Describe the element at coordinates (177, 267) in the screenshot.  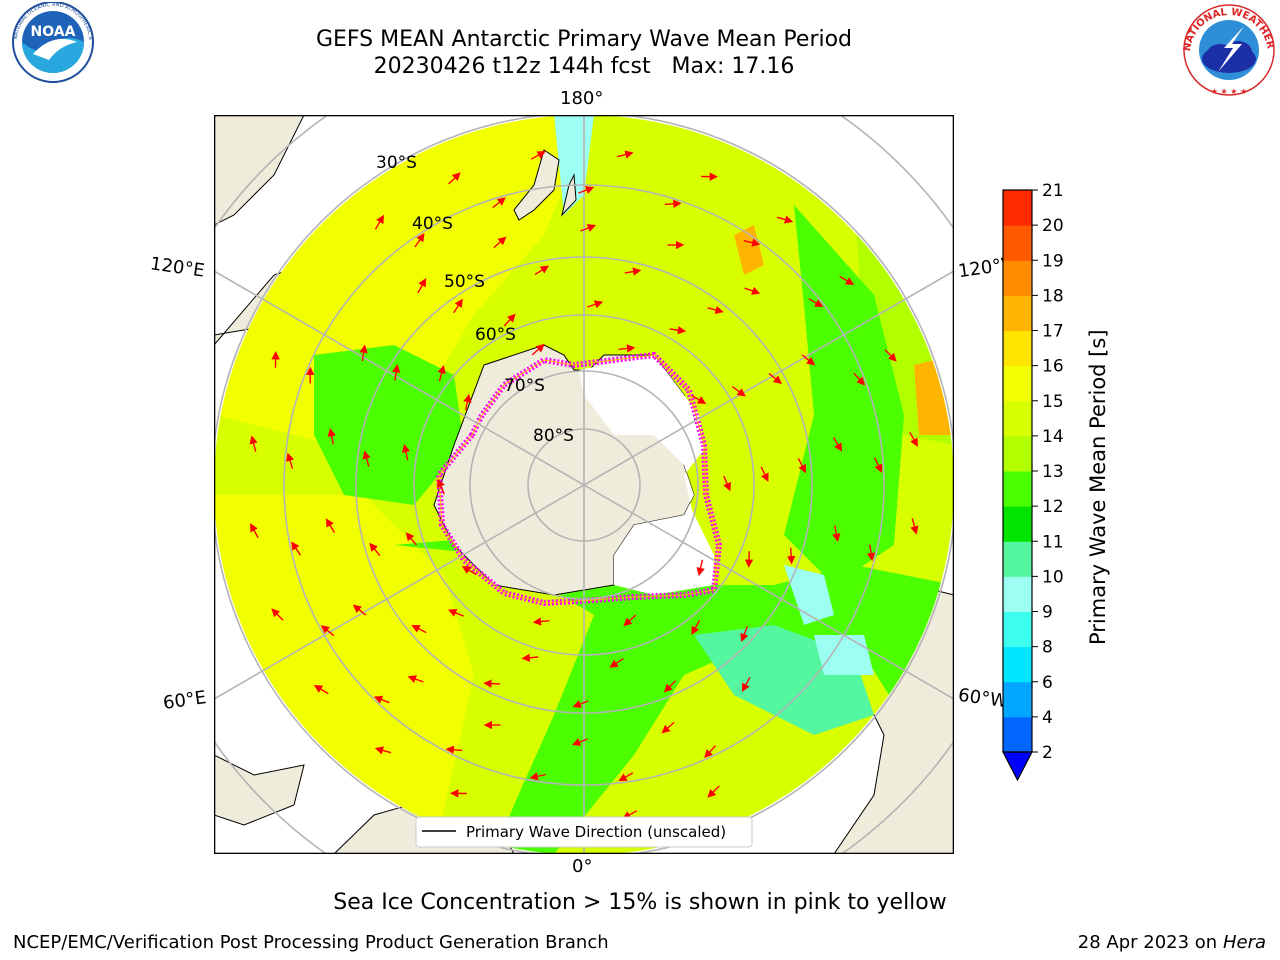
I see `lon-label-120e: 120°E` at that location.